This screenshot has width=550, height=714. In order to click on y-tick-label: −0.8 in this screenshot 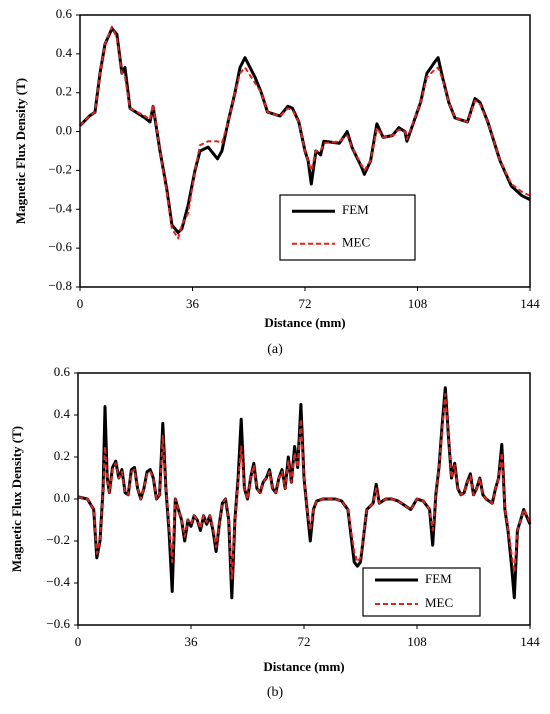, I will do `click(60, 285)`.